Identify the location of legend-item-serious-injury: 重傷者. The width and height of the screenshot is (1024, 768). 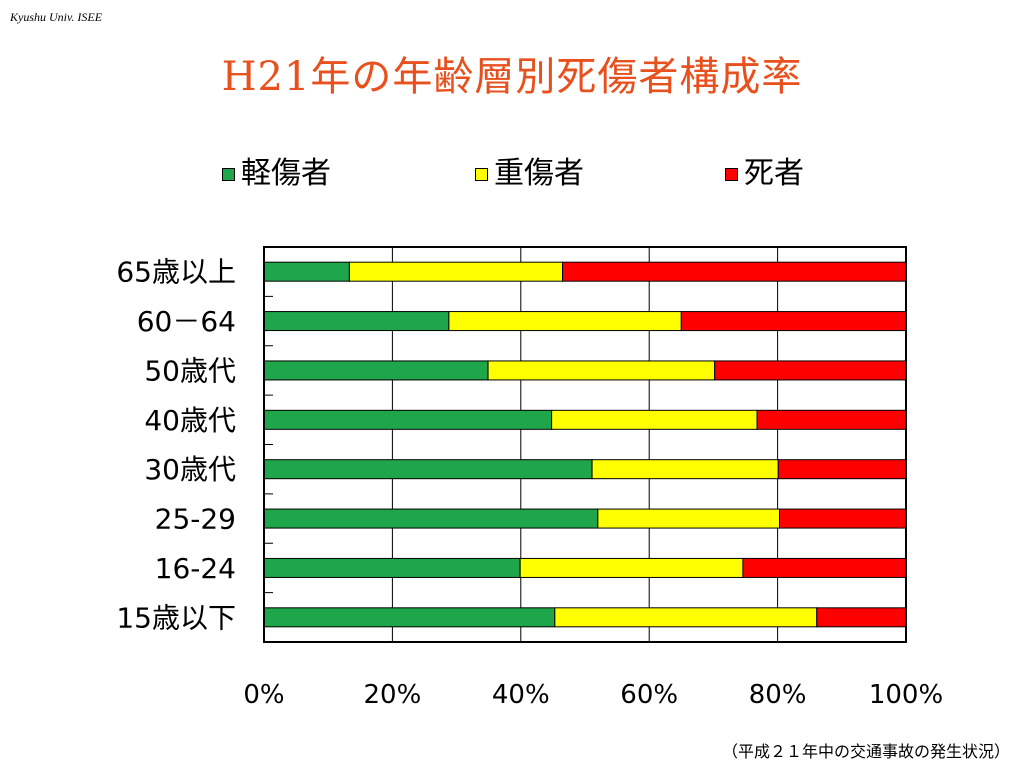
(529, 174).